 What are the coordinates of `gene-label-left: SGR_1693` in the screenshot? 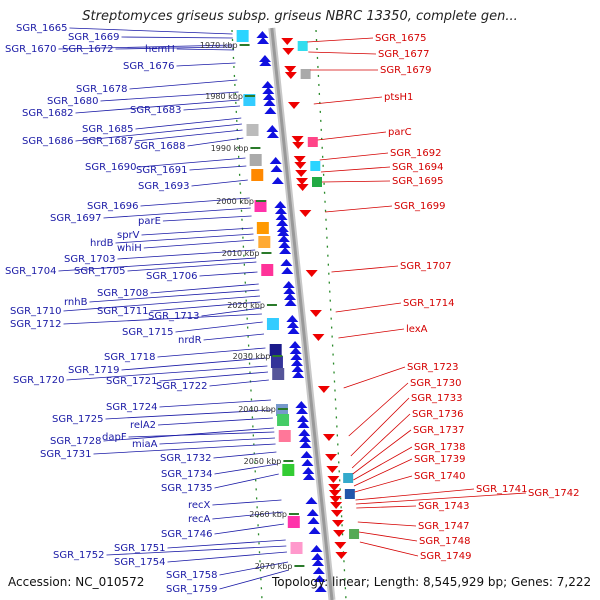 It's located at (164, 186).